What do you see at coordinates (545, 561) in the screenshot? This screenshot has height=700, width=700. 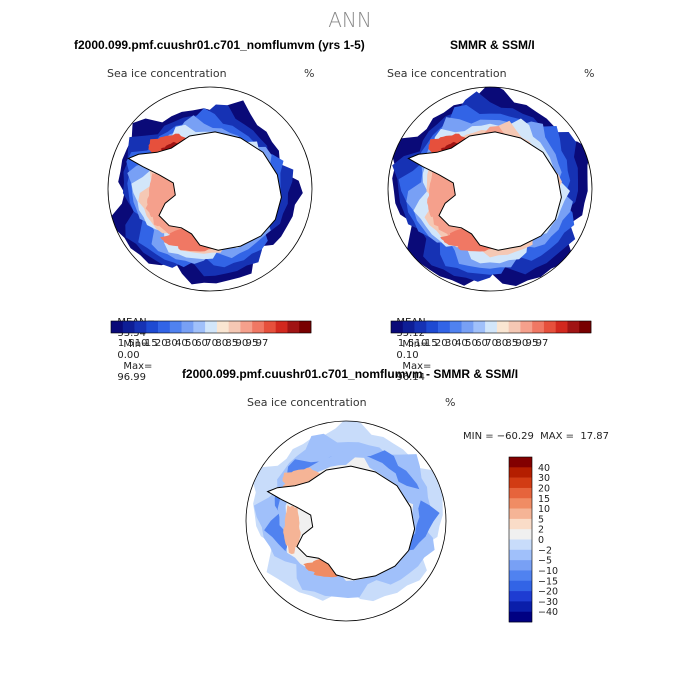 I see `diff-colorbar-tick: −5` at bounding box center [545, 561].